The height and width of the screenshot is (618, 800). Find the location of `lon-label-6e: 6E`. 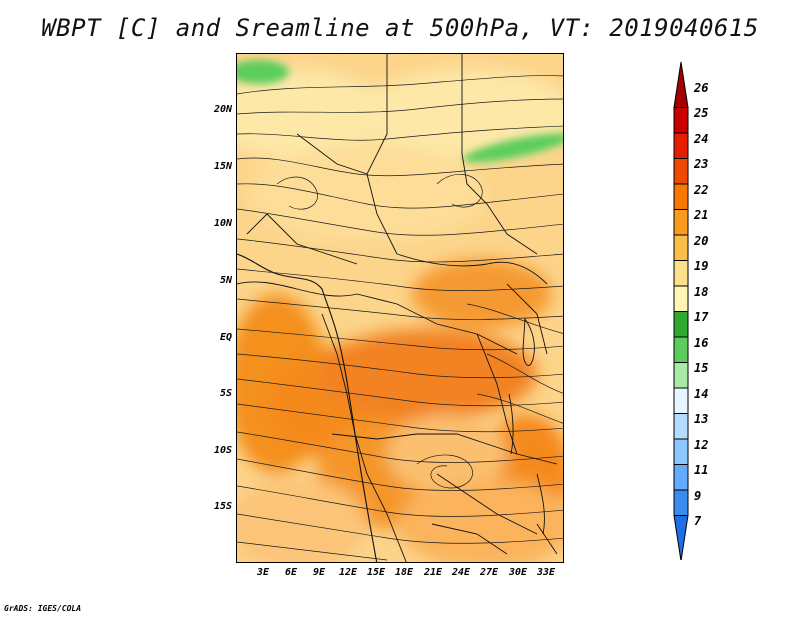

lon-label-6e: 6E is located at coordinates (291, 572).